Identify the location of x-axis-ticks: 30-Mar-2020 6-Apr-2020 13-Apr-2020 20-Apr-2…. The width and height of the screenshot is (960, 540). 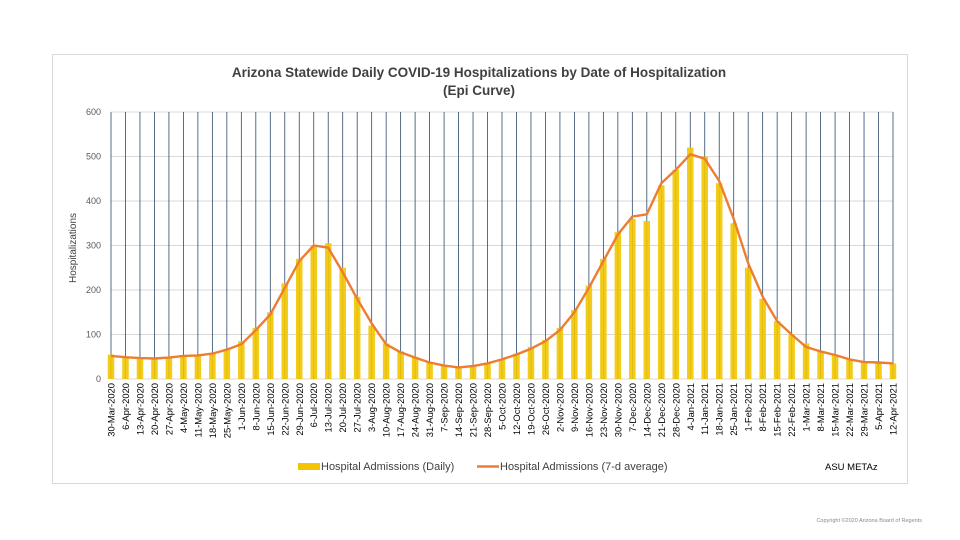
(502, 410).